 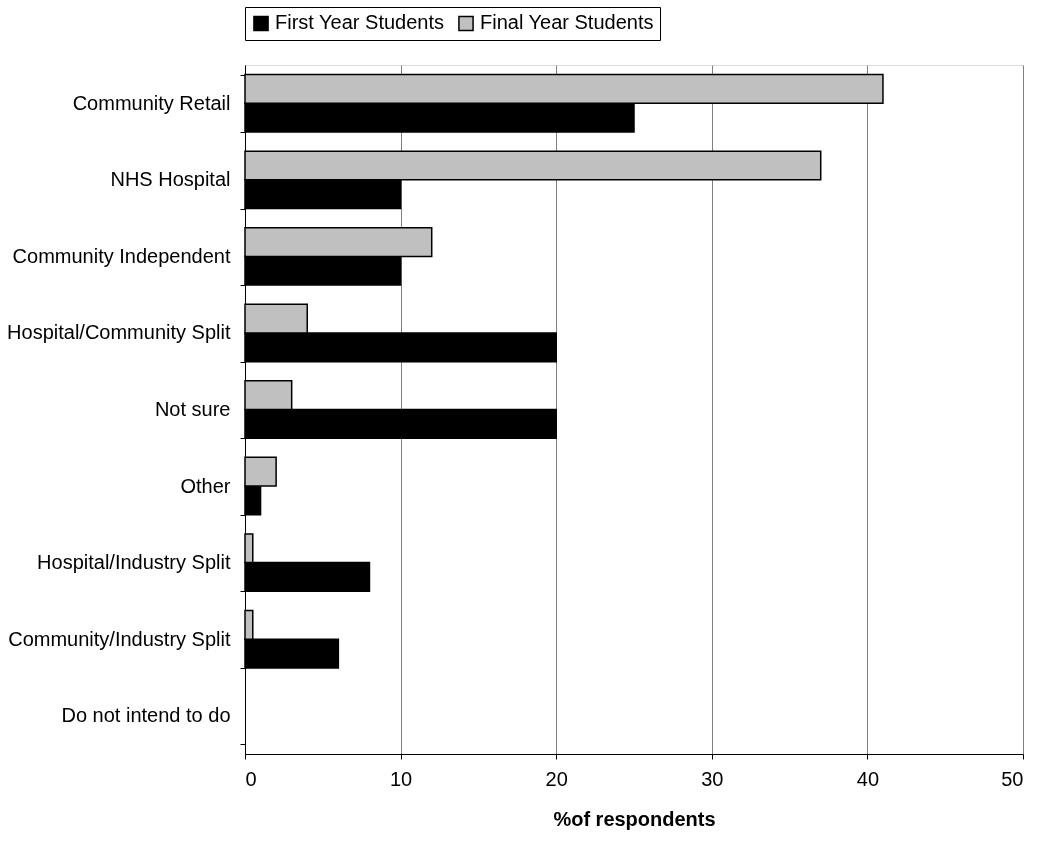 What do you see at coordinates (205, 485) in the screenshot?
I see `y-tick-label: Other` at bounding box center [205, 485].